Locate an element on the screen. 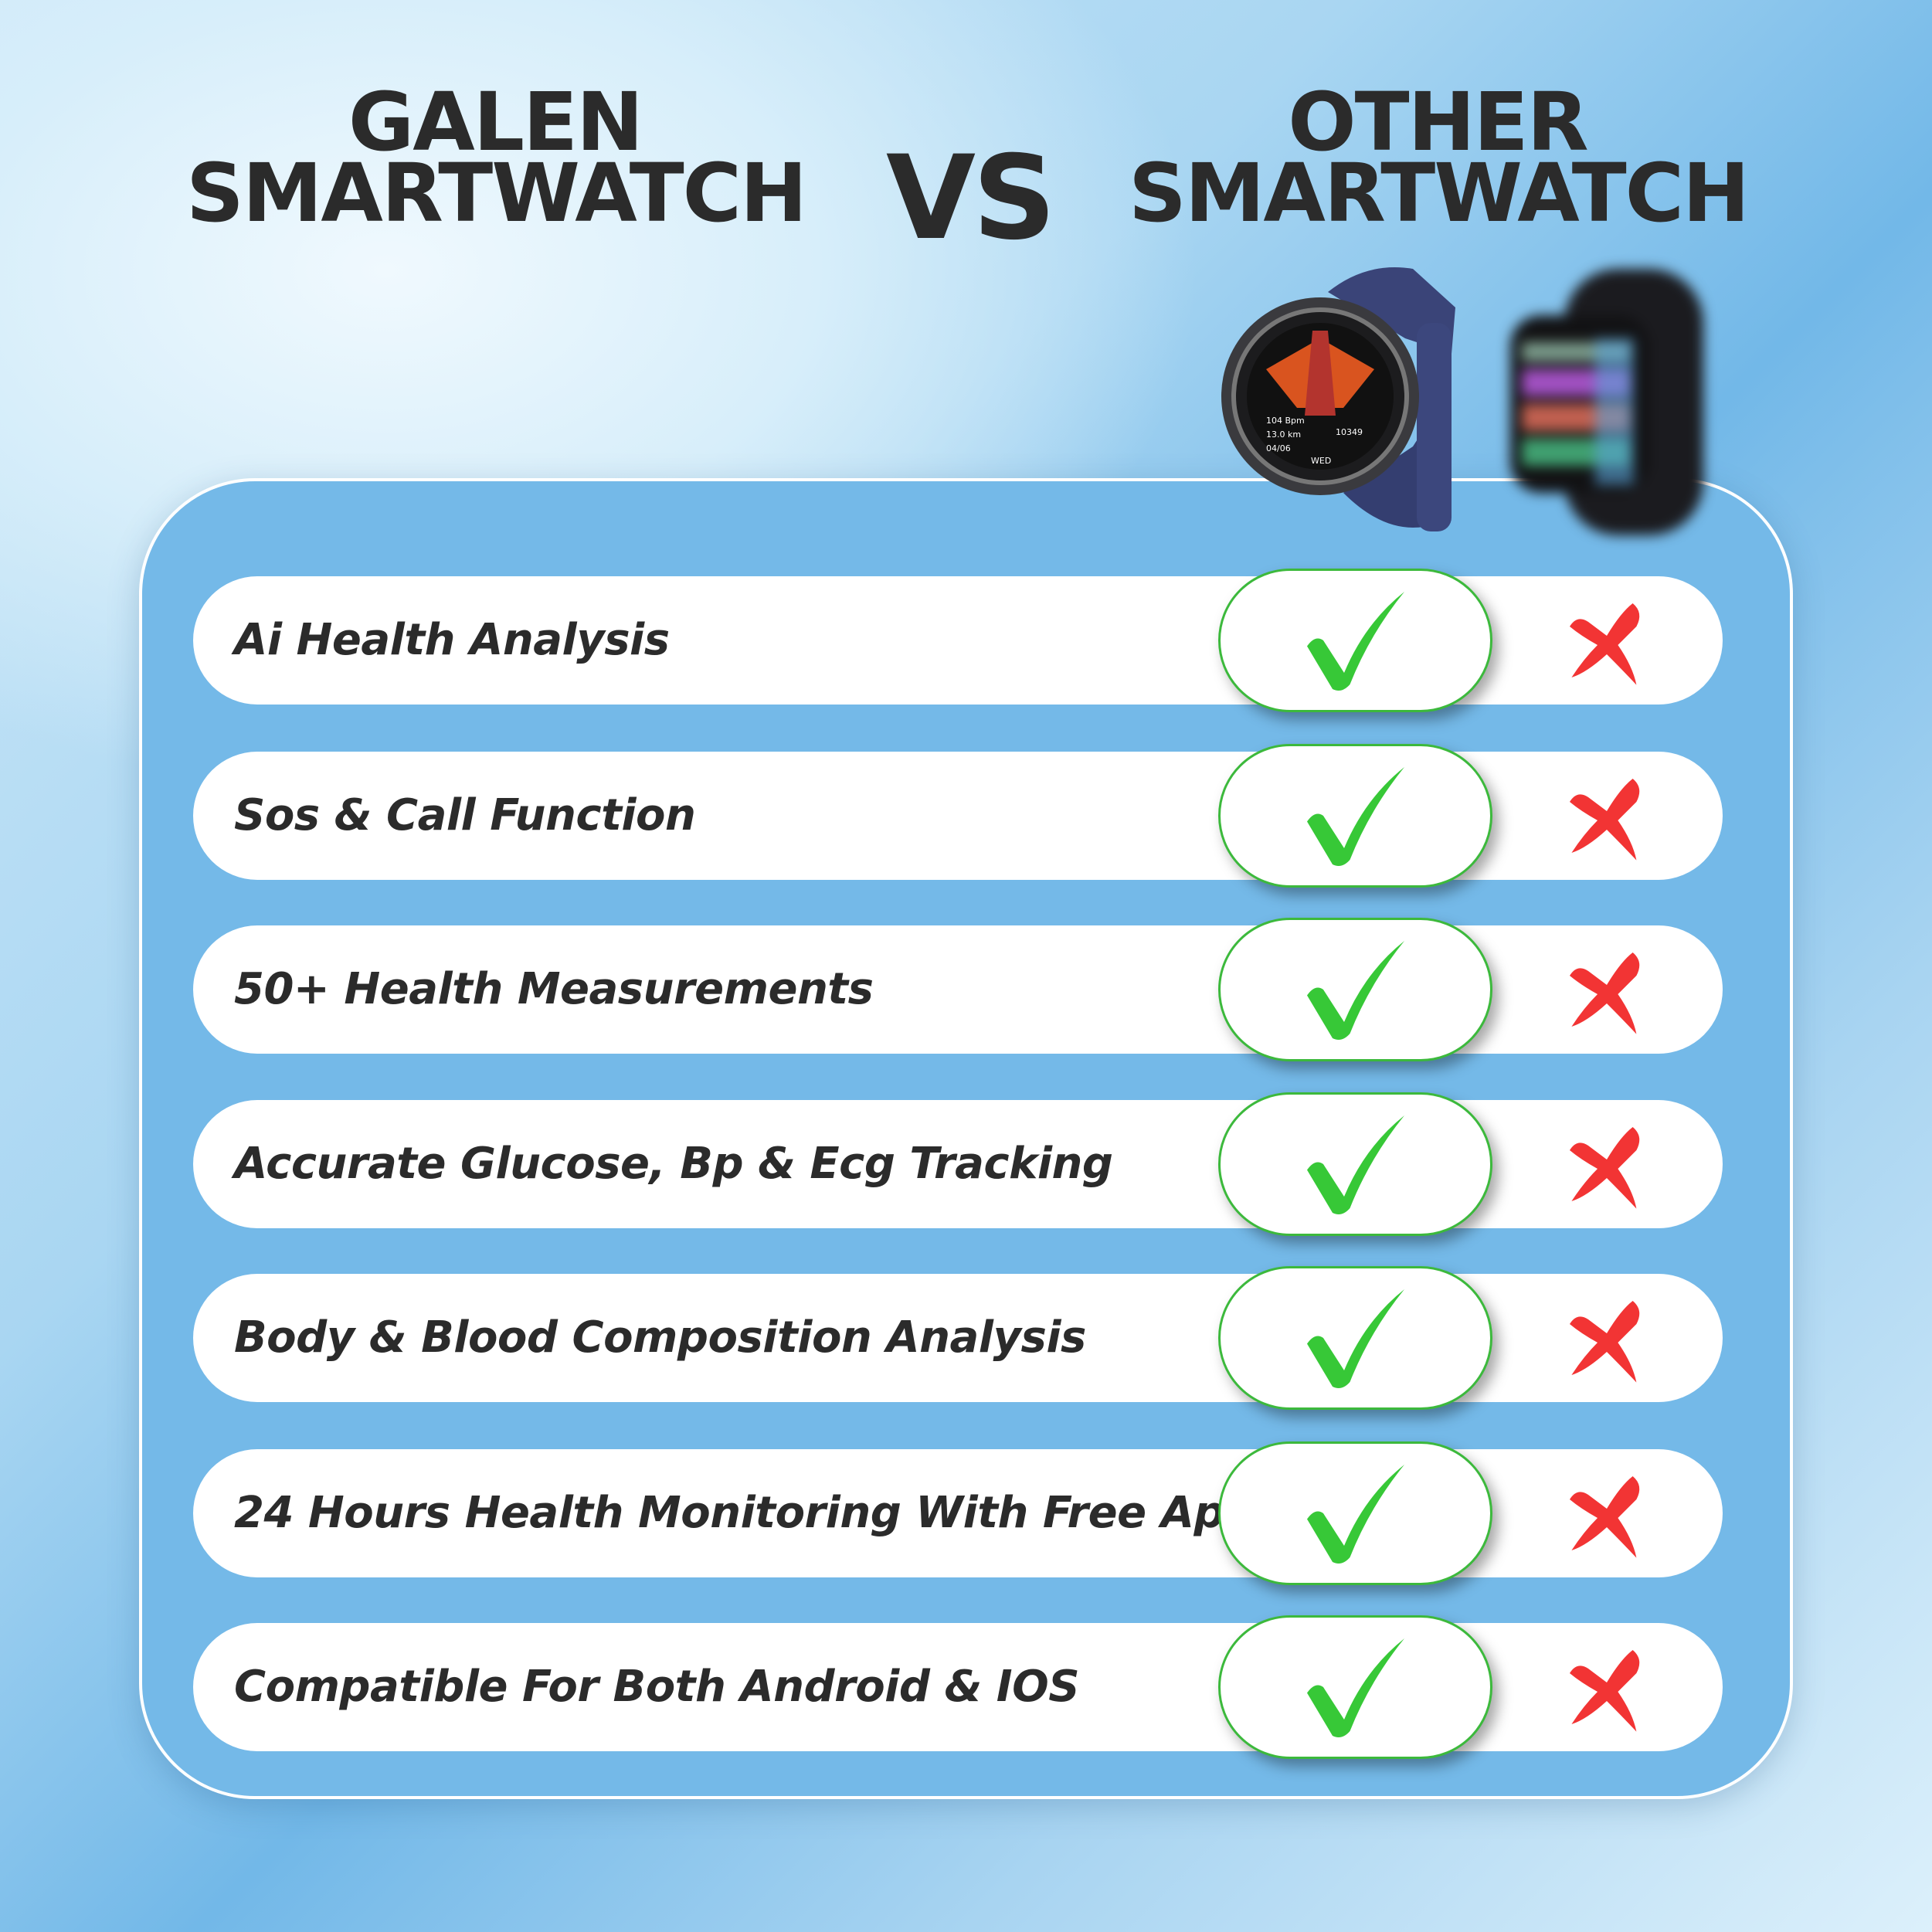  feature-row: 24 Hours Health Monitoring With Free App is located at coordinates (958, 1513).